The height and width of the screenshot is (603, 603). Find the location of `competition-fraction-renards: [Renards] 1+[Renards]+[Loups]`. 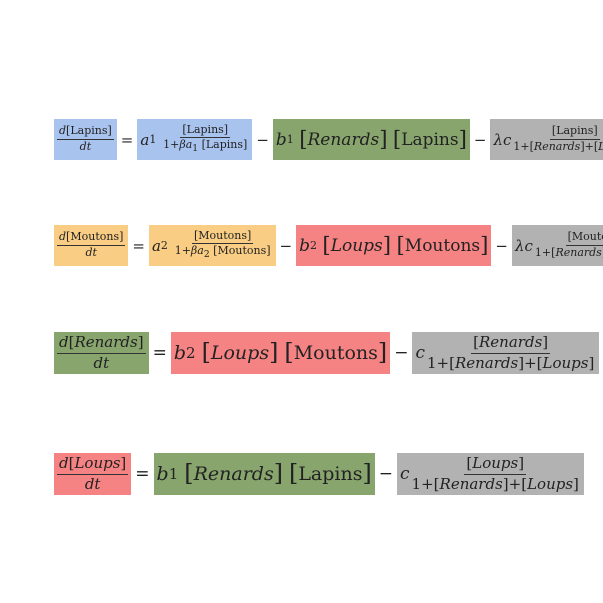

competition-fraction-renards: [Renards] 1+[Renards]+[Loups] is located at coordinates (510, 352).